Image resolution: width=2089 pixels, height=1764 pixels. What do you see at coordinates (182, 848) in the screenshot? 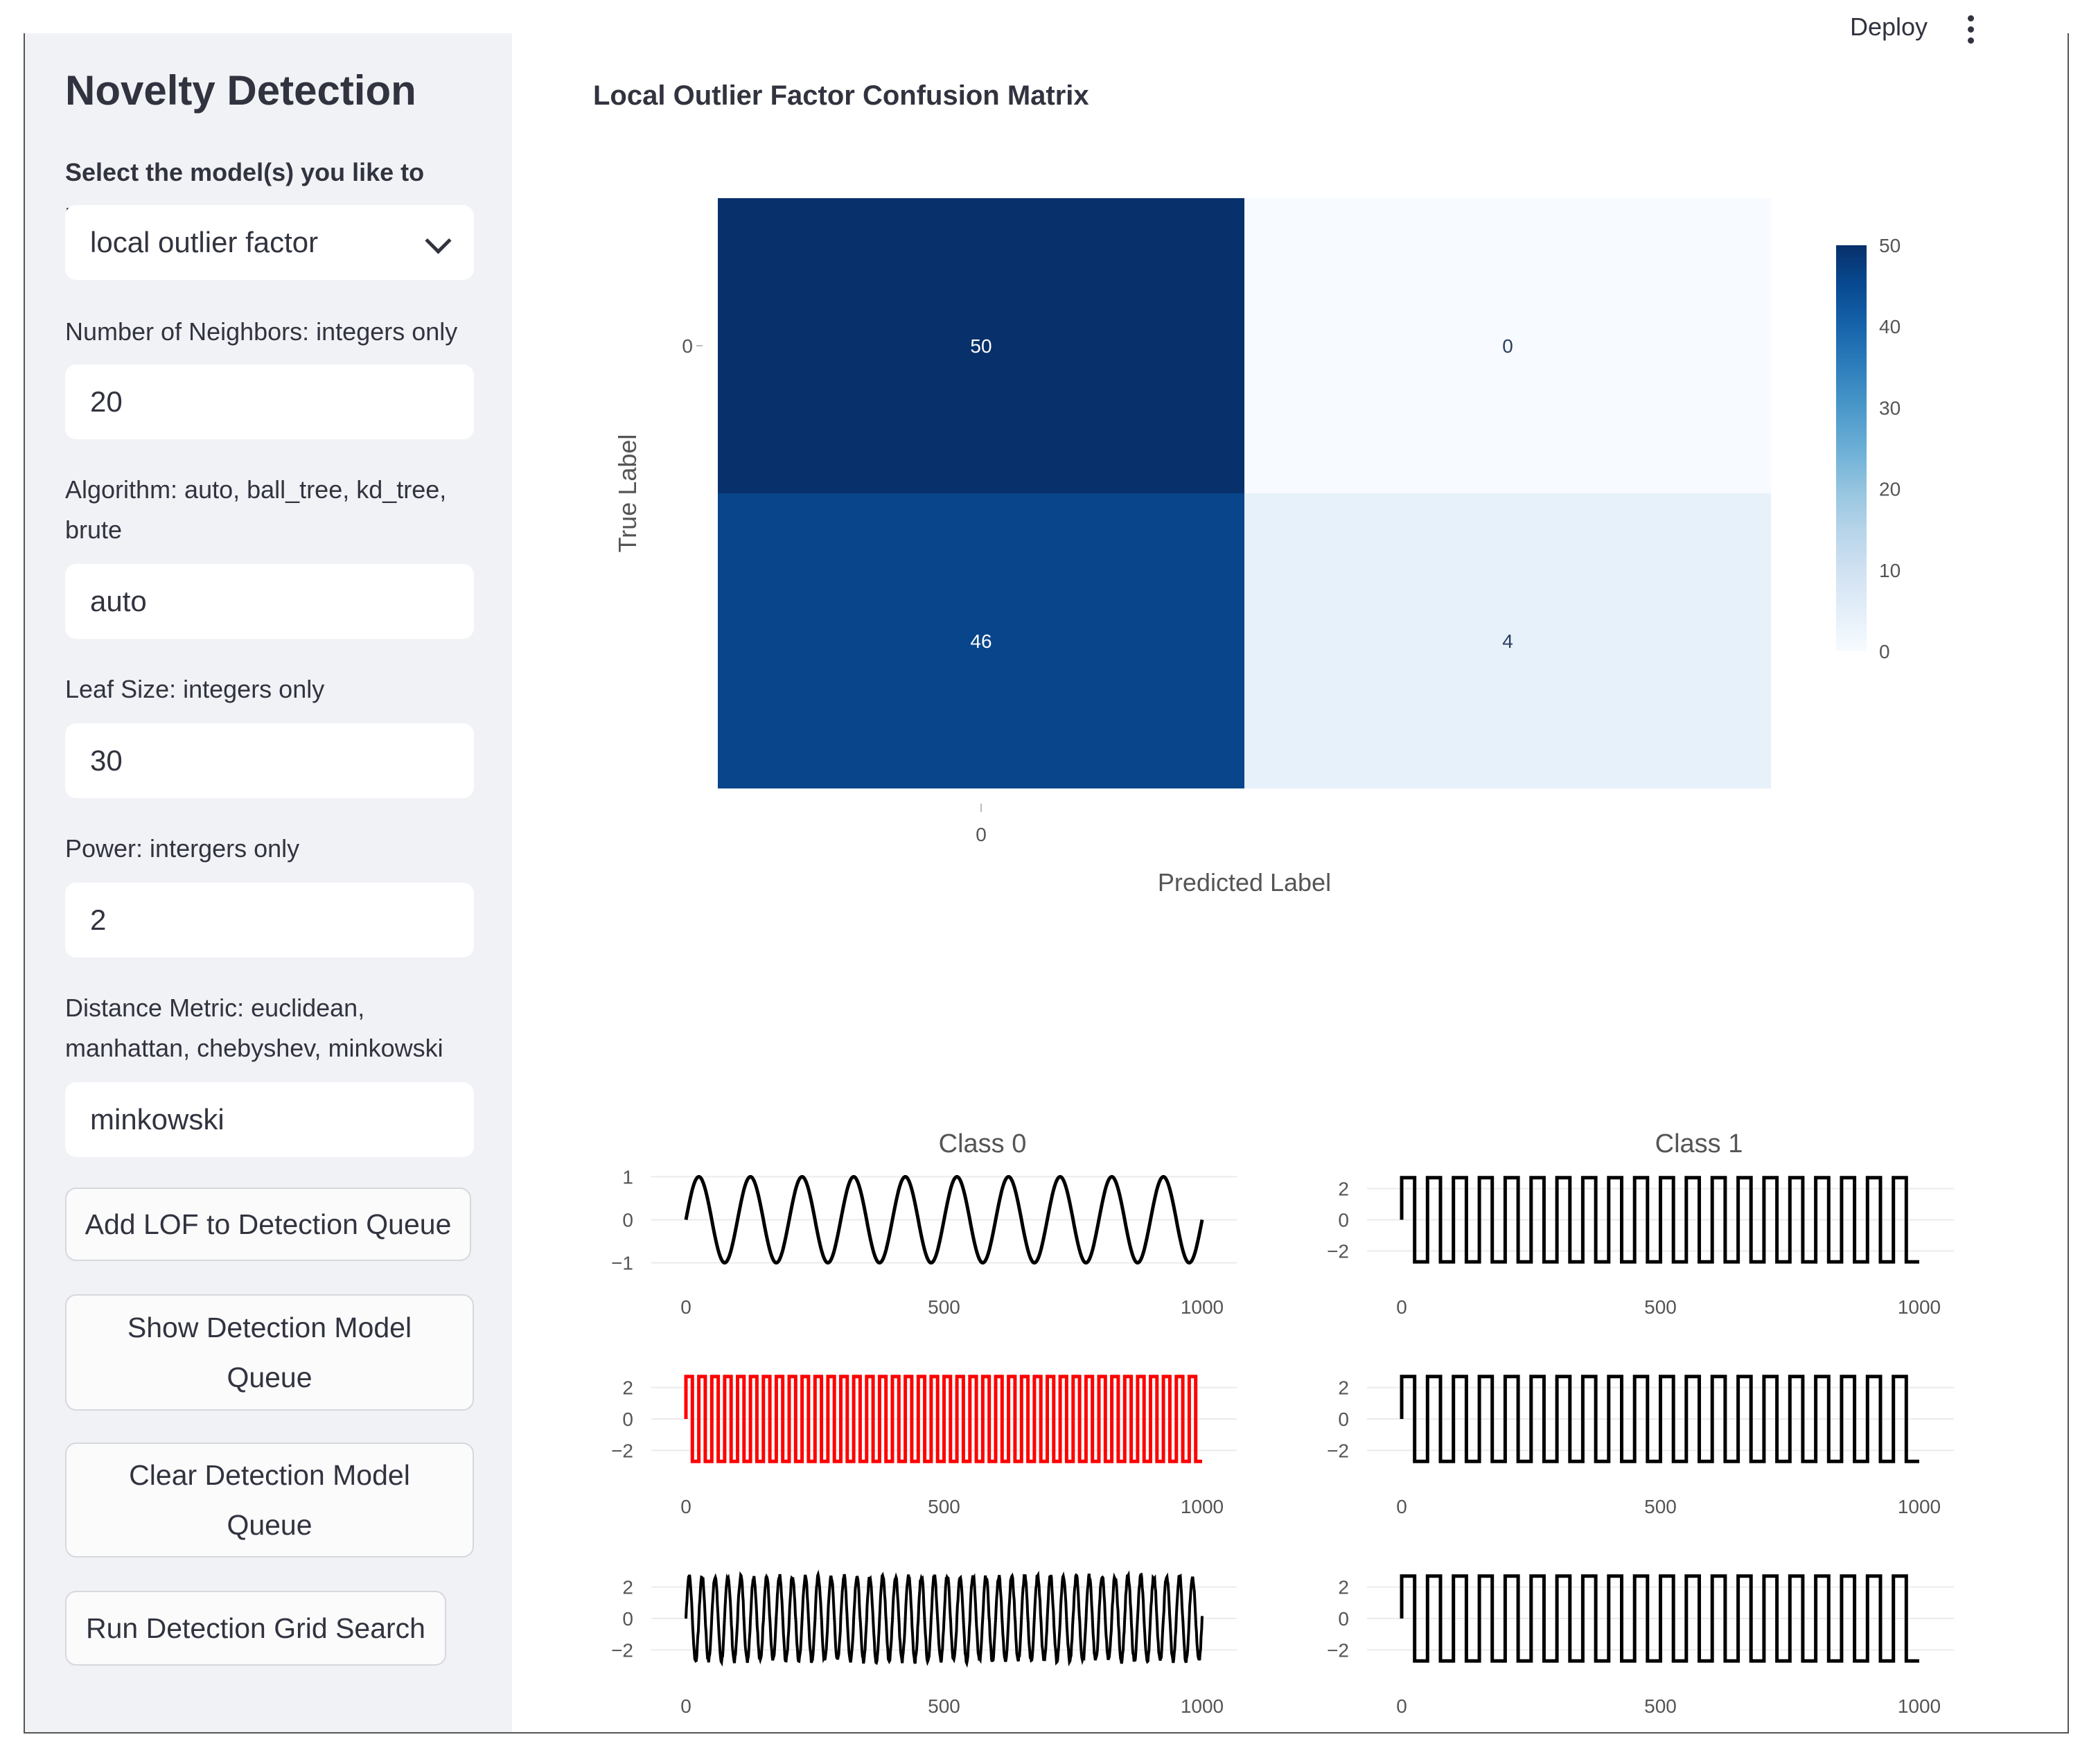
I see `power-label: Power: intergers only` at bounding box center [182, 848].